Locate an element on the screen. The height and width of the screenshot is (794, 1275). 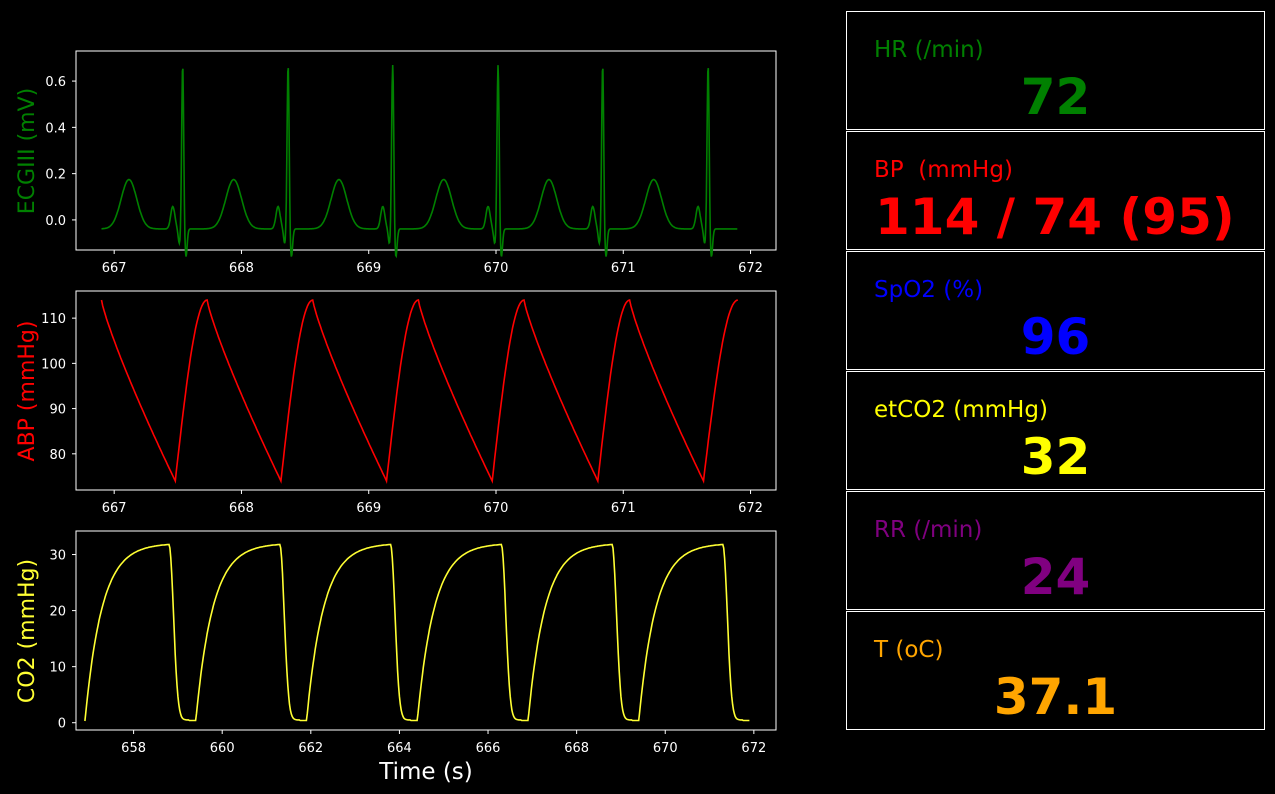
co2-x-tick-label: 658 is located at coordinates (133, 748).